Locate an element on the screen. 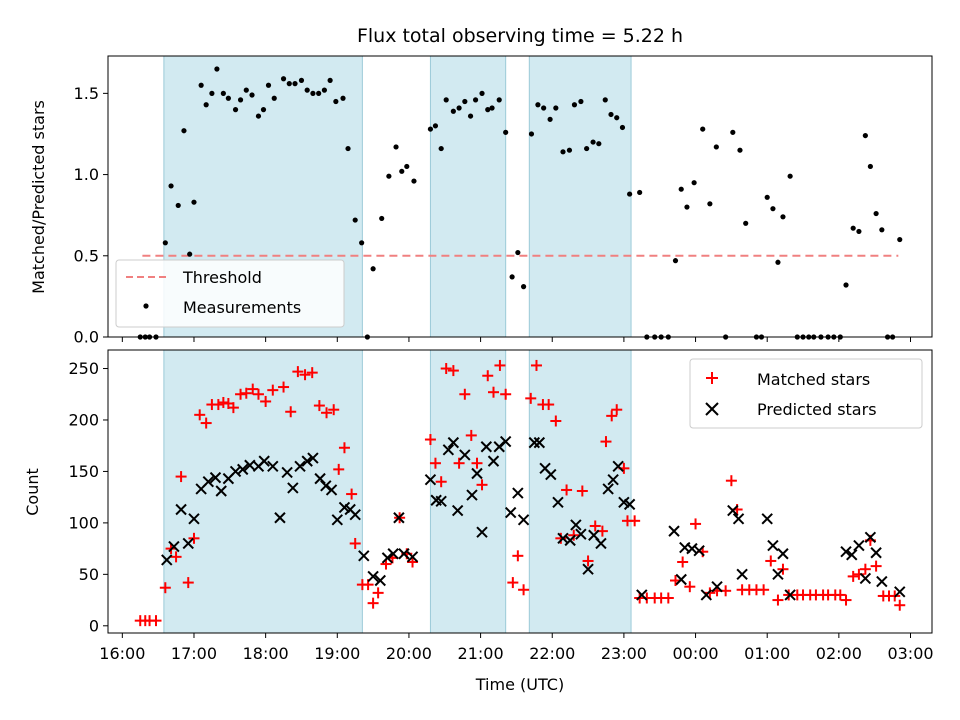 This screenshot has height=720, width=960. x-tick-label: 00:00 is located at coordinates (695, 653).